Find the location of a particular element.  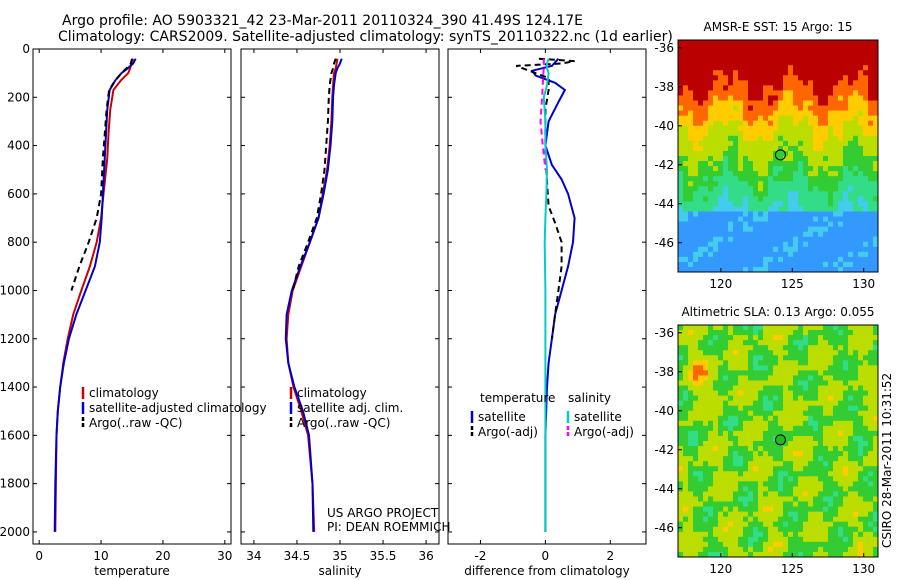

sst-map-xtick-label: 120 is located at coordinates (720, 284).